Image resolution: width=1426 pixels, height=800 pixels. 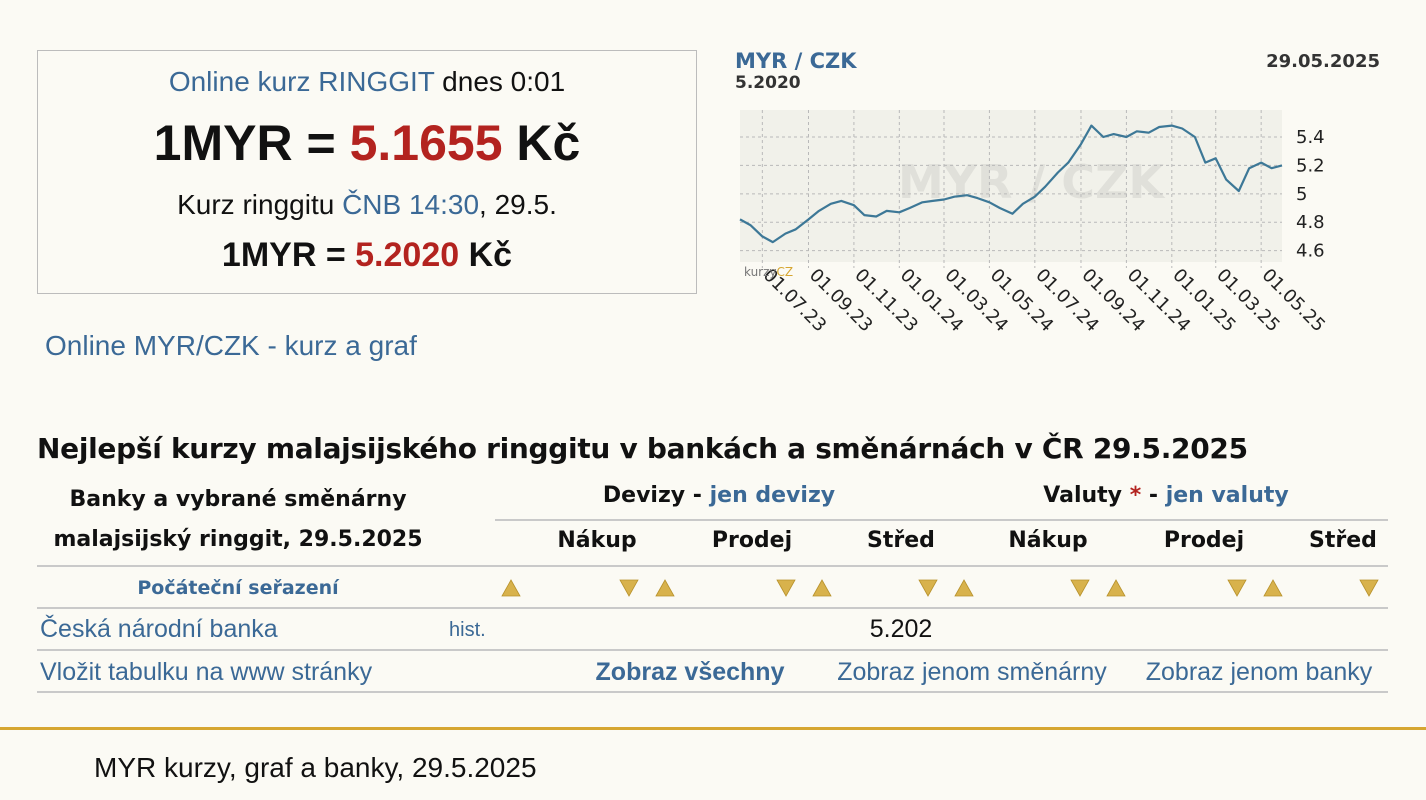 What do you see at coordinates (785, 272) in the screenshot?
I see `logo-part: CZ` at bounding box center [785, 272].